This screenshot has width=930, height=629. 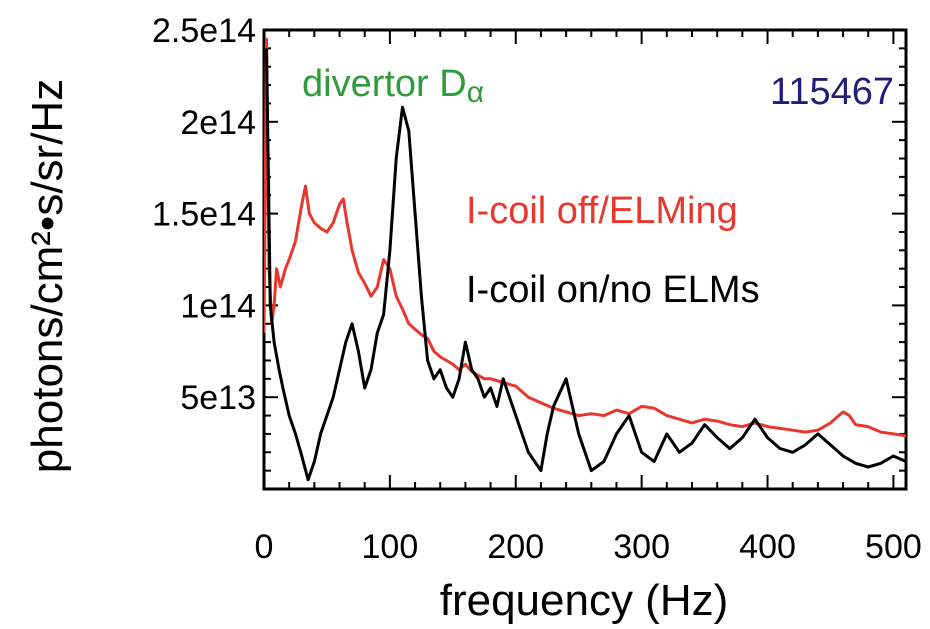 I want to click on title-divertor: divertor Dα, so click(x=393, y=86).